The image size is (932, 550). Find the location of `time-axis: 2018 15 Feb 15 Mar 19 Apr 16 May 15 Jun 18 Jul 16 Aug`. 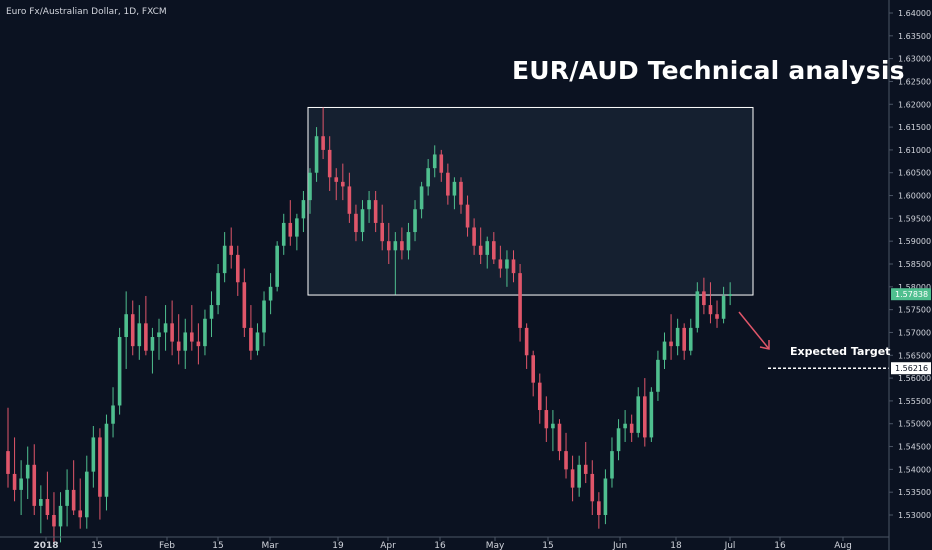

time-axis: 2018 15 Feb 15 Mar 19 Apr 16 May 15 Jun 18 Jul 16 Aug is located at coordinates (442, 543).